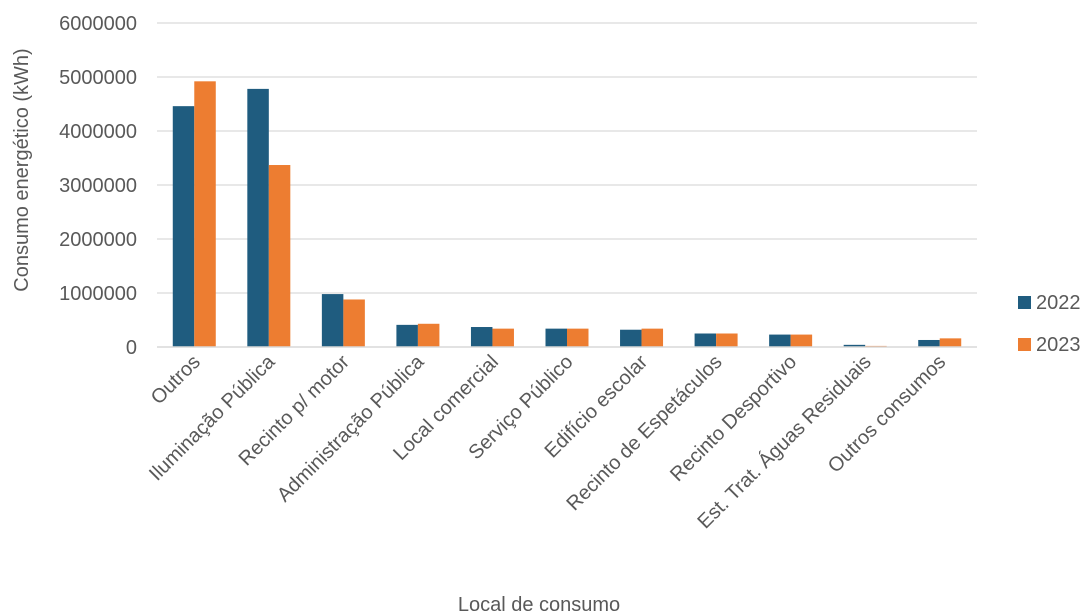  Describe the element at coordinates (22, 169) in the screenshot. I see `y-axis-title: Consumo energético (kWh)` at that location.